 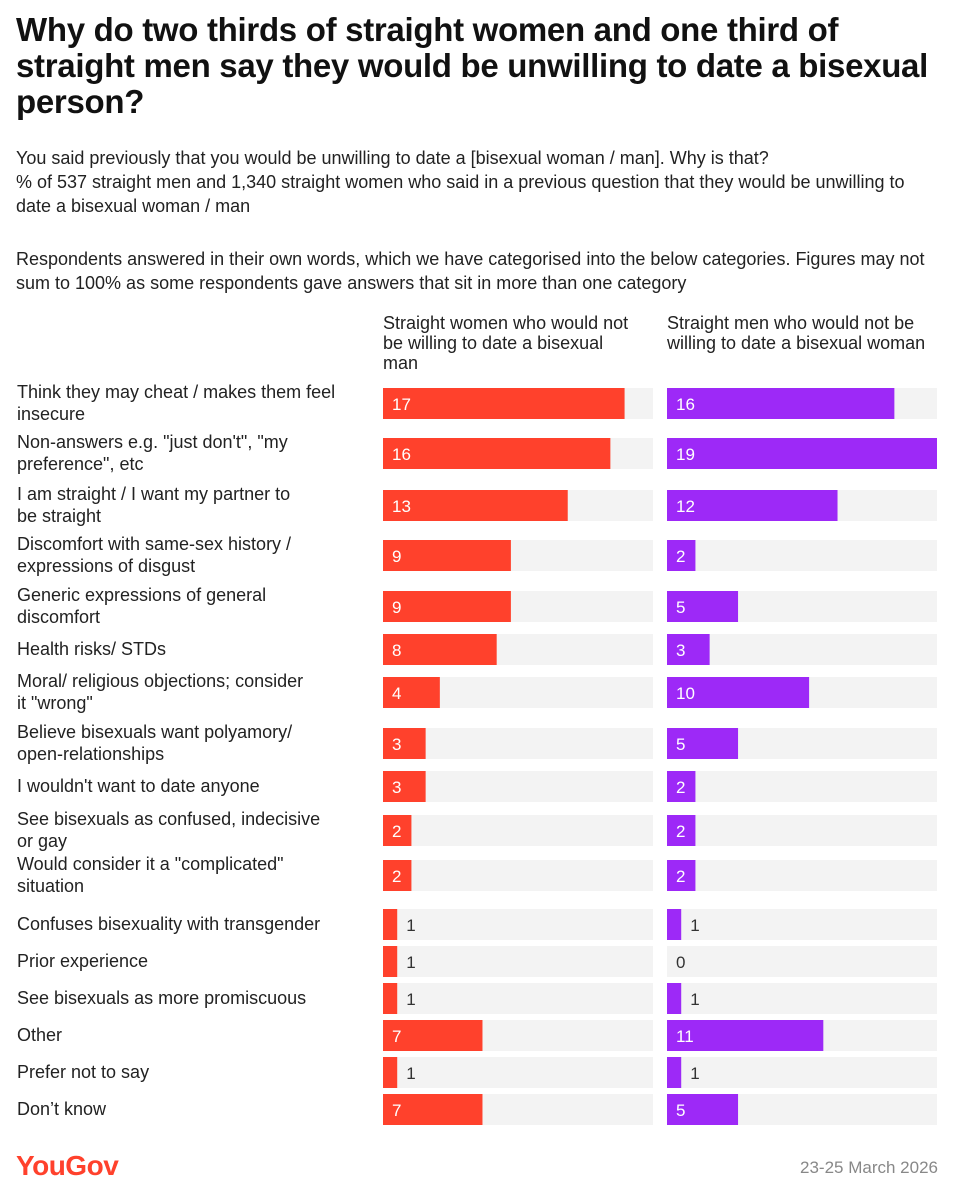 I want to click on value-label: 12, so click(x=685, y=506).